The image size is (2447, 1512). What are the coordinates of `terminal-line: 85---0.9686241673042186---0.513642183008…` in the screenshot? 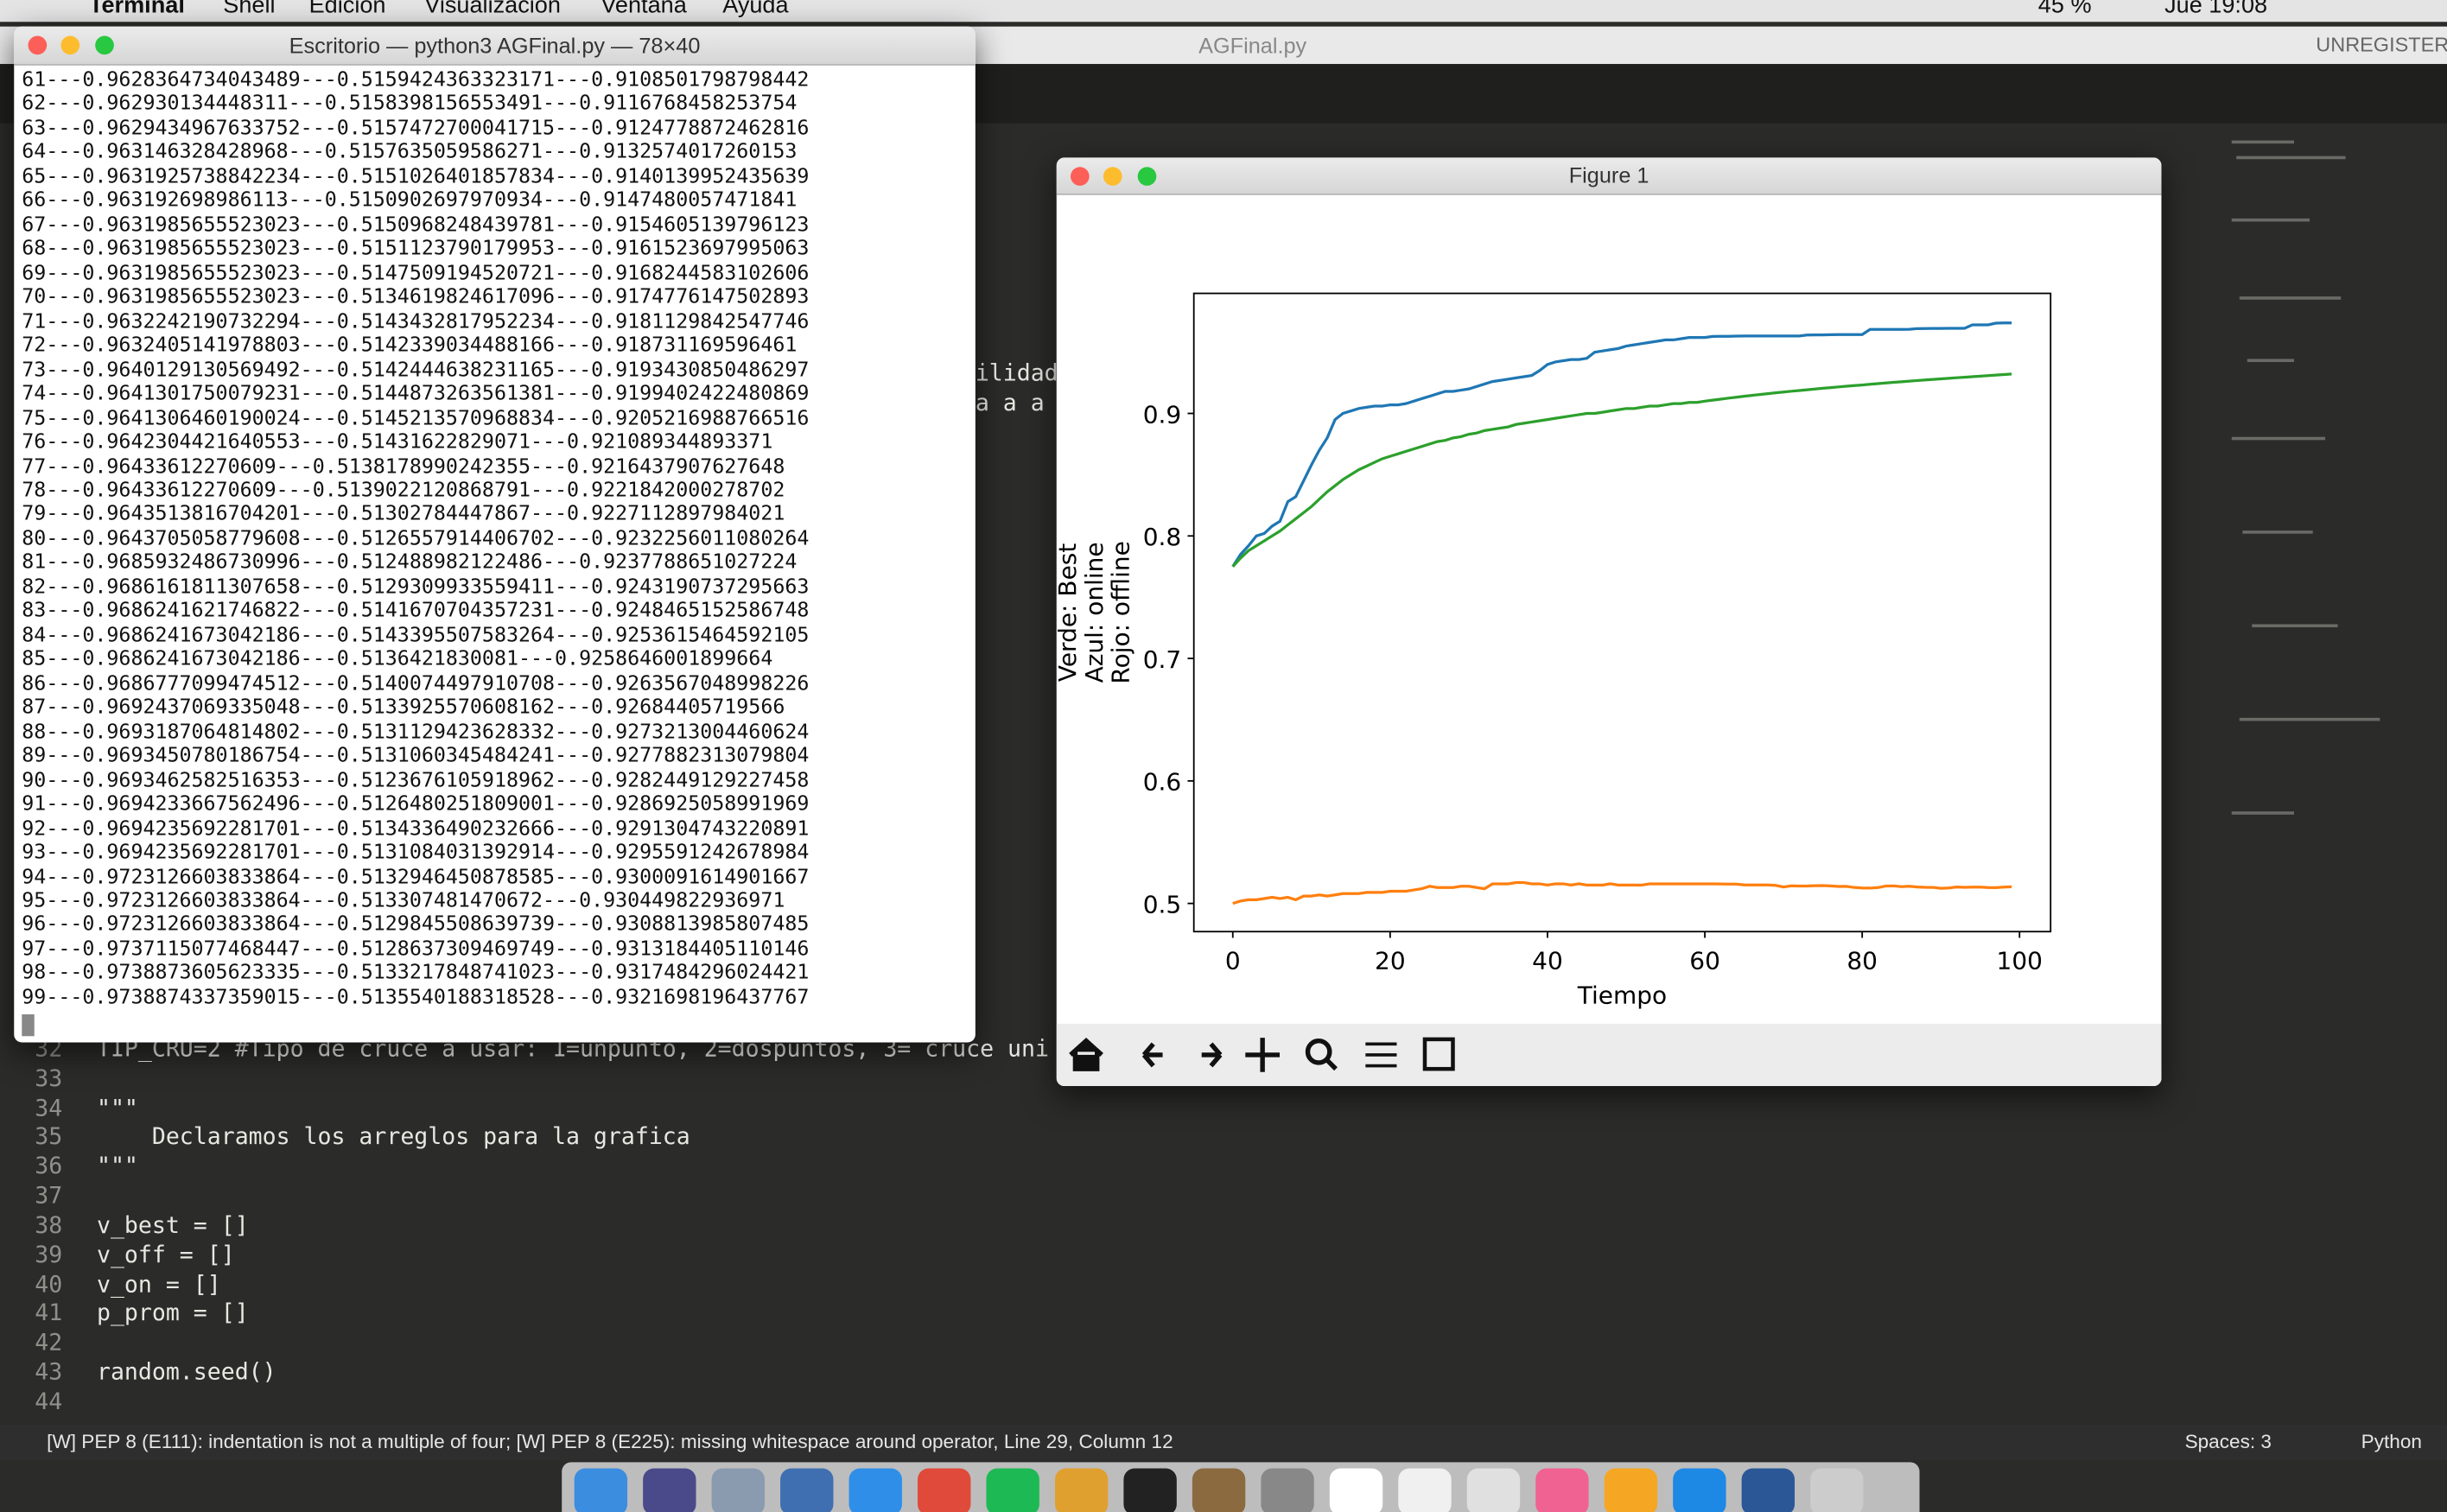 It's located at (398, 660).